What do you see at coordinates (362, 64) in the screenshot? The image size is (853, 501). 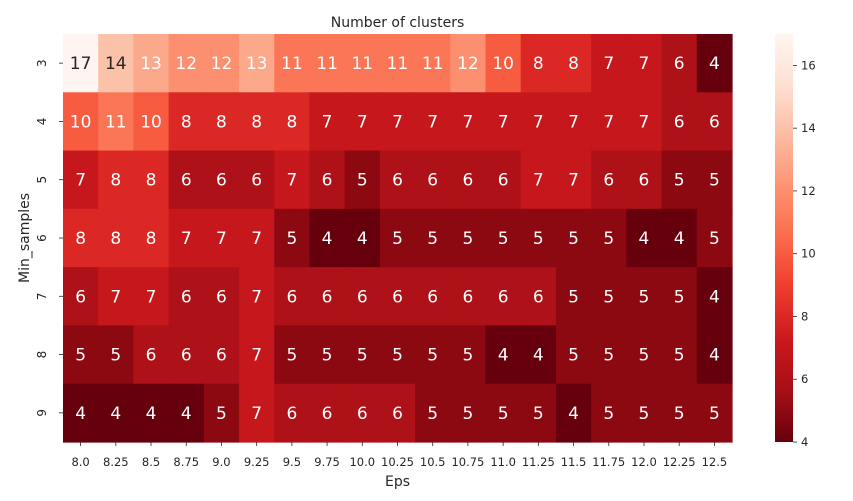 I see `cell-value-label: 11` at bounding box center [362, 64].